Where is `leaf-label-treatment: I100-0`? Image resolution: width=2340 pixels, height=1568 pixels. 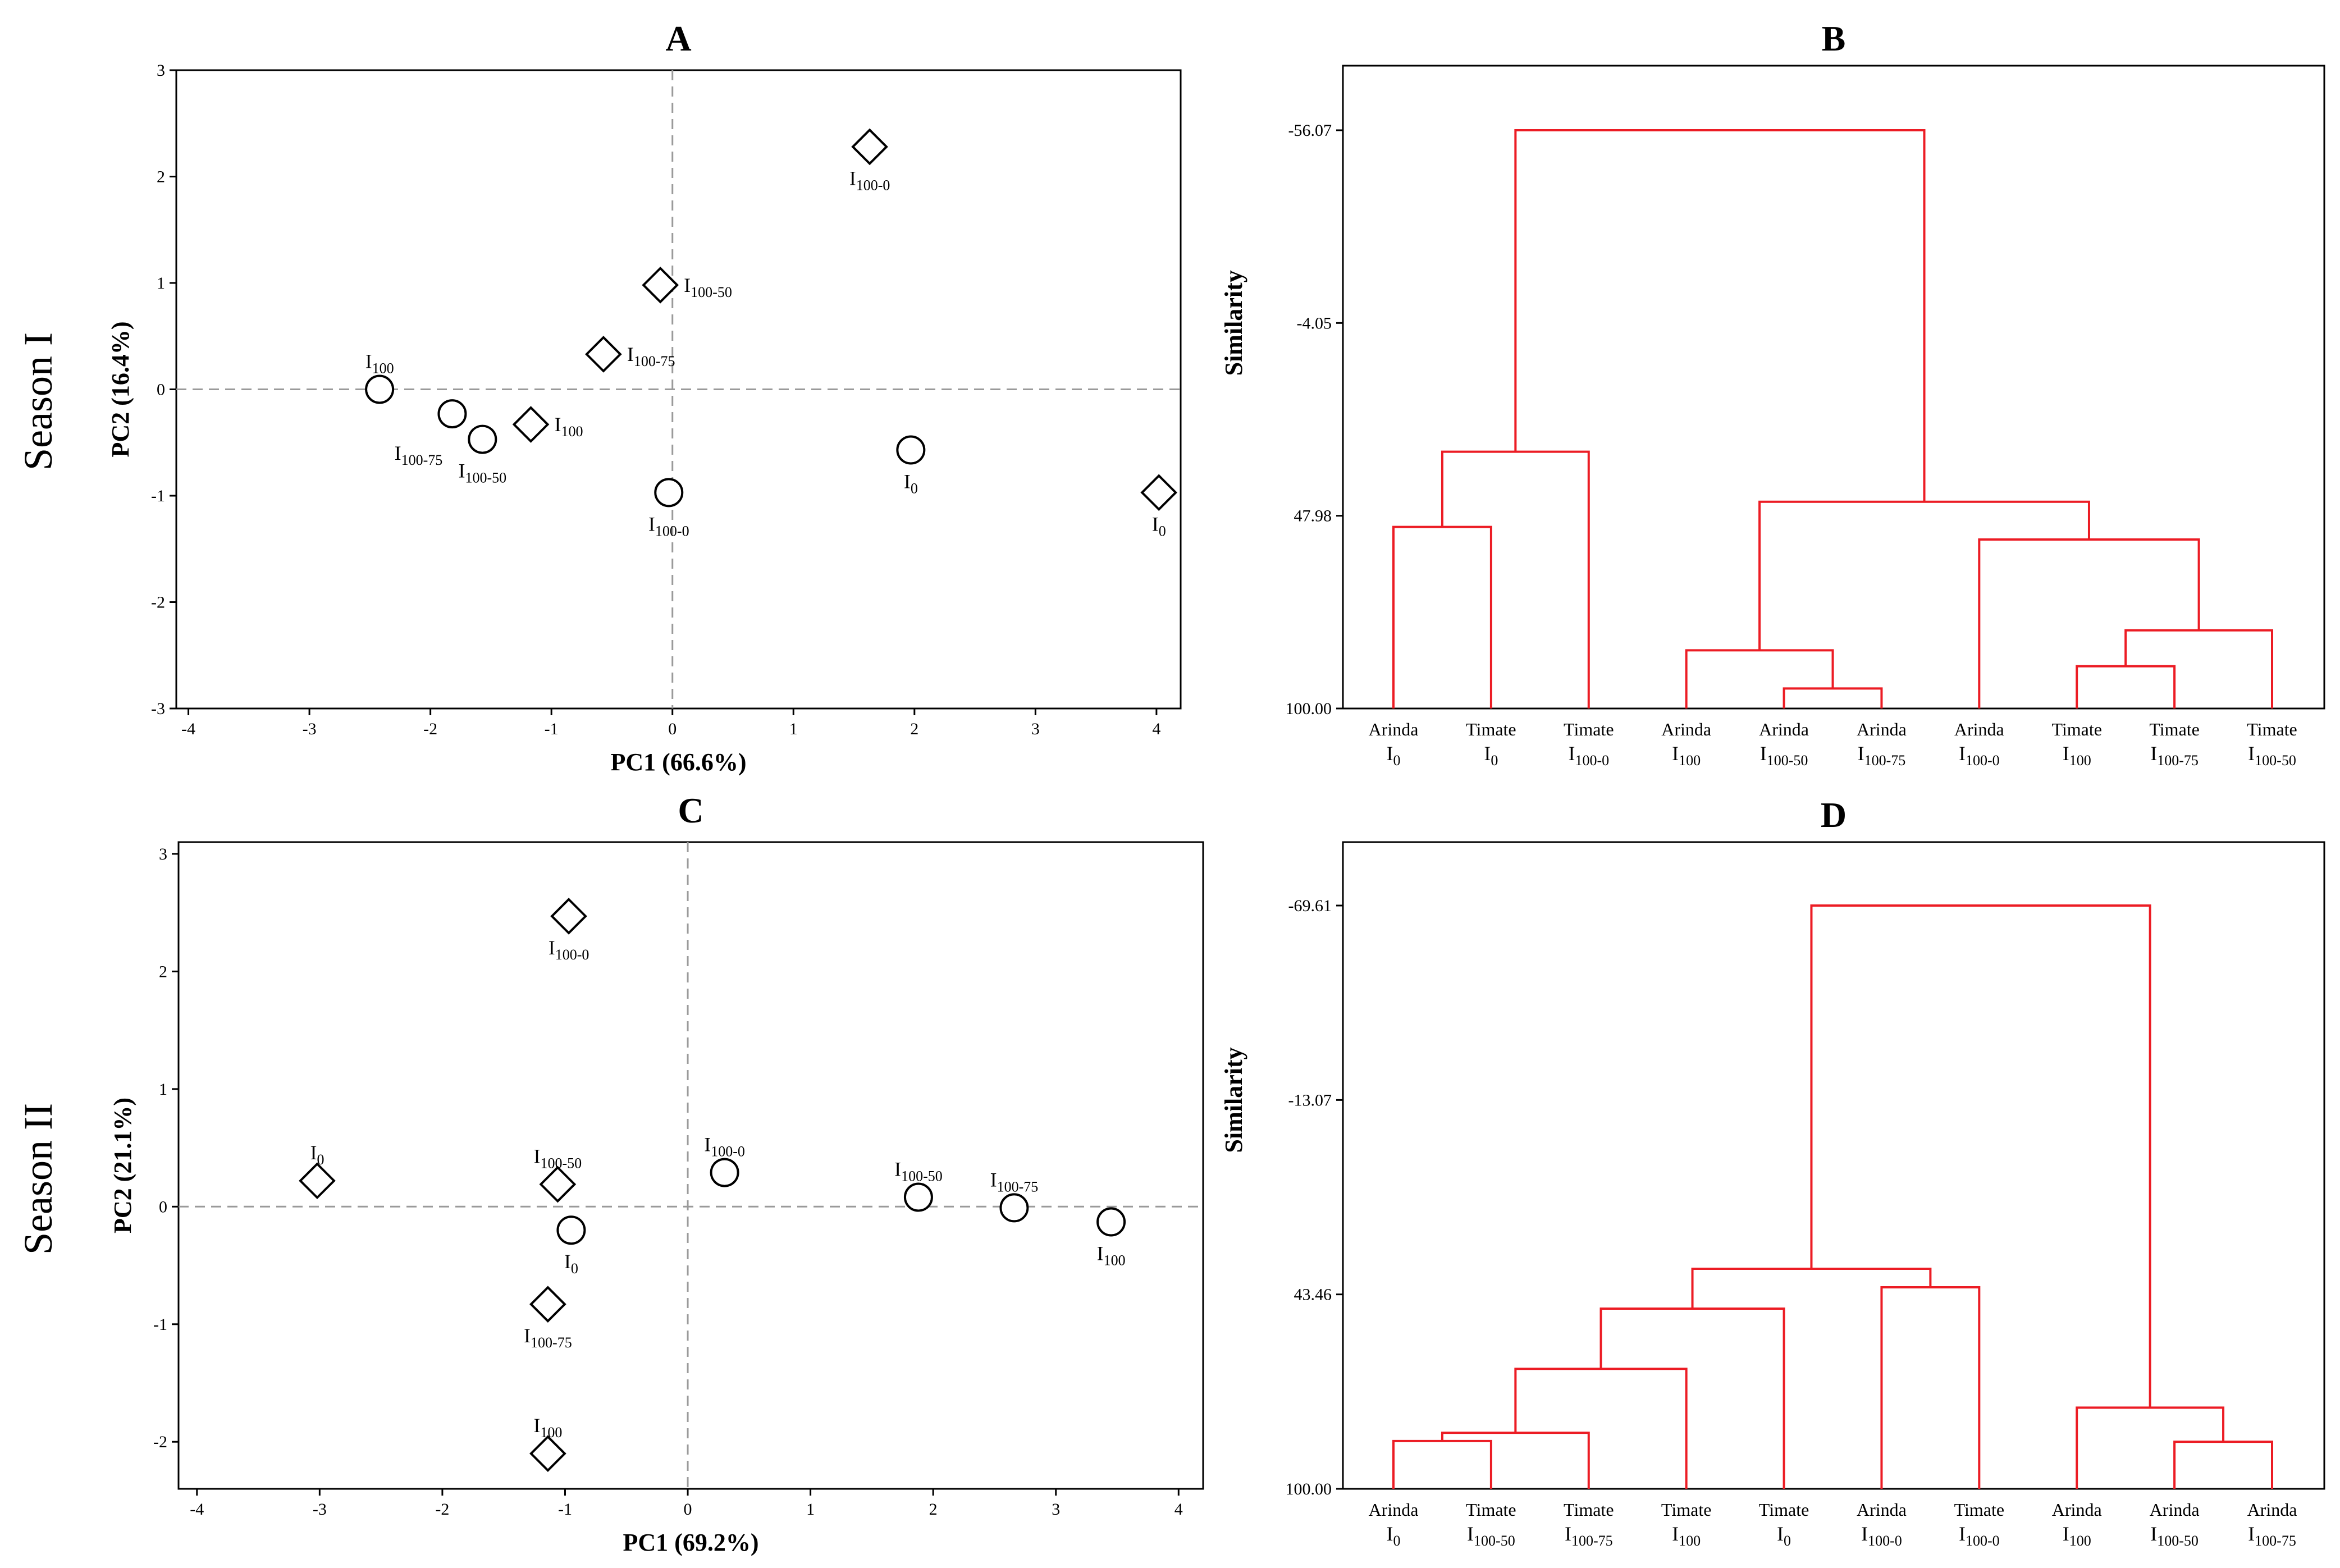
leaf-label-treatment: I100-0 is located at coordinates (1588, 755).